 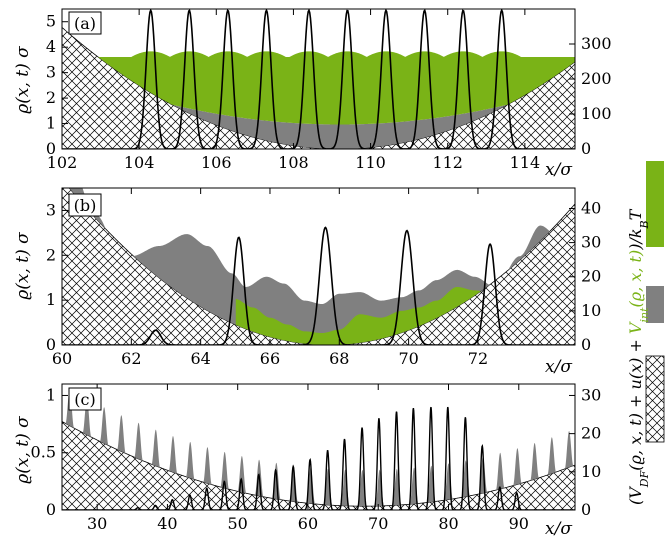 I want to click on right-y-ticks: 0 100 200 300, so click(x=590, y=96).